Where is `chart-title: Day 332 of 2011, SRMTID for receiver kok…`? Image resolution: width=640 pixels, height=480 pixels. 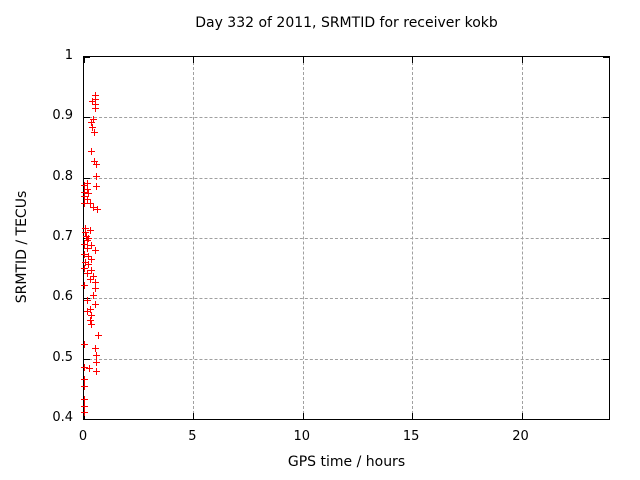
chart-title: Day 332 of 2011, SRMTID for receiver kok… is located at coordinates (346, 23).